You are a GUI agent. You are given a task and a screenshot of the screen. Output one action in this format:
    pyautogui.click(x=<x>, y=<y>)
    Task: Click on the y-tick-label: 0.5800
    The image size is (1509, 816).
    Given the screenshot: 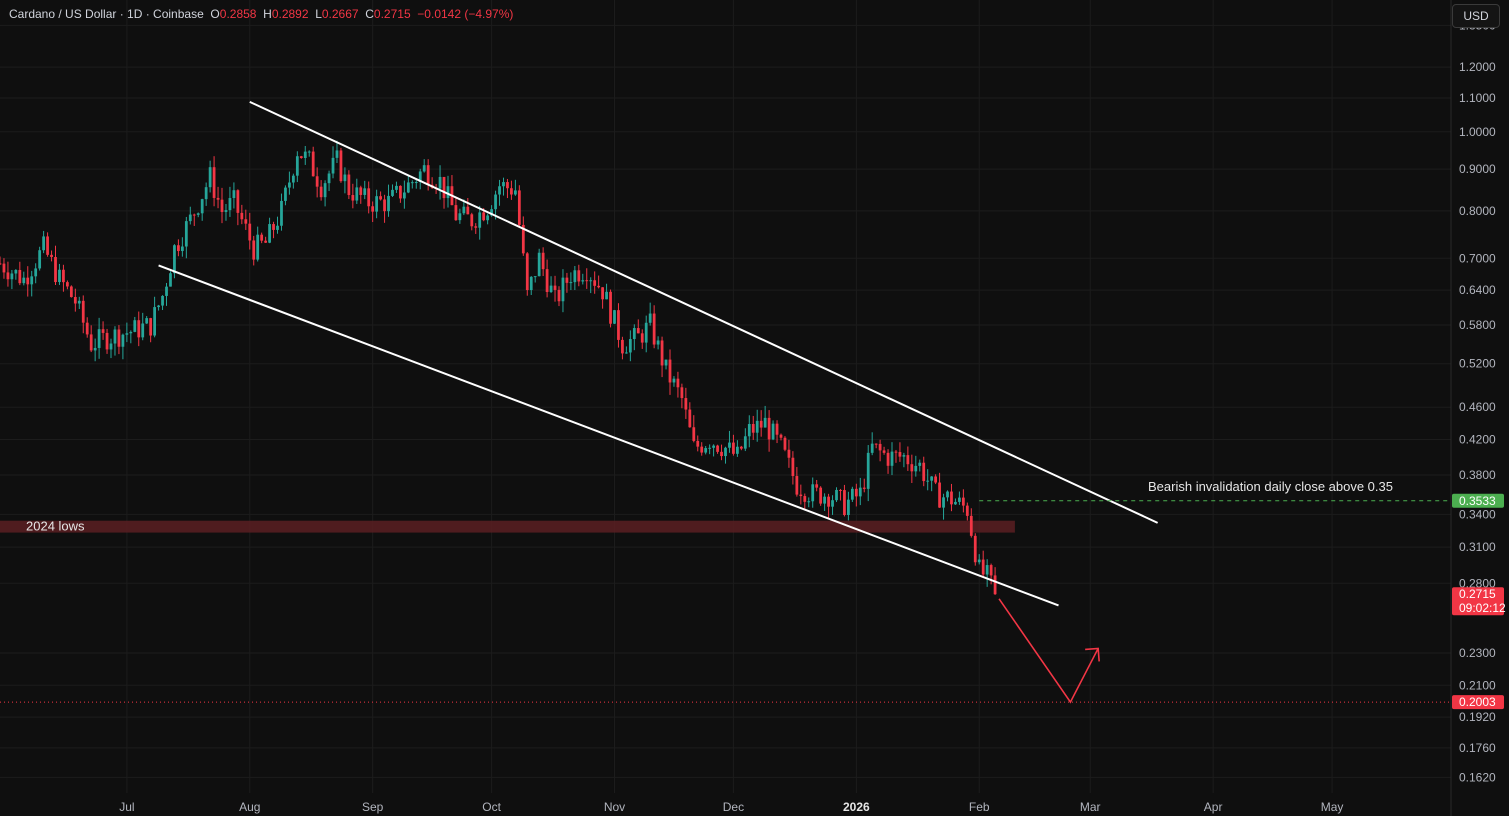 What is the action you would take?
    pyautogui.click(x=1477, y=325)
    